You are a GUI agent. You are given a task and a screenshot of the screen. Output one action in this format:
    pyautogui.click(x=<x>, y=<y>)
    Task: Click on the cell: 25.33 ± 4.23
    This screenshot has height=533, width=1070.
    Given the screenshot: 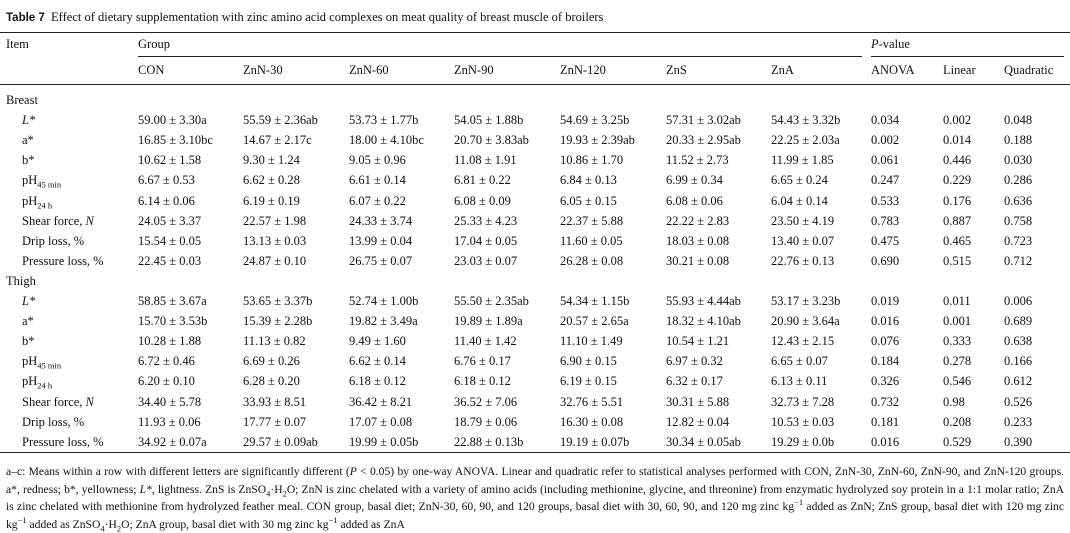 What is the action you would take?
    pyautogui.click(x=486, y=220)
    